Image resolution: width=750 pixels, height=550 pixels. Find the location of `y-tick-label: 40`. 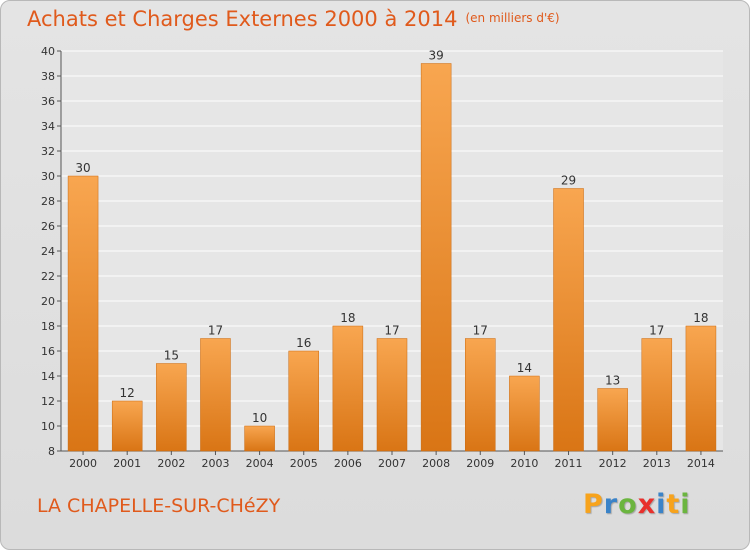

y-tick-label: 40 is located at coordinates (48, 51).